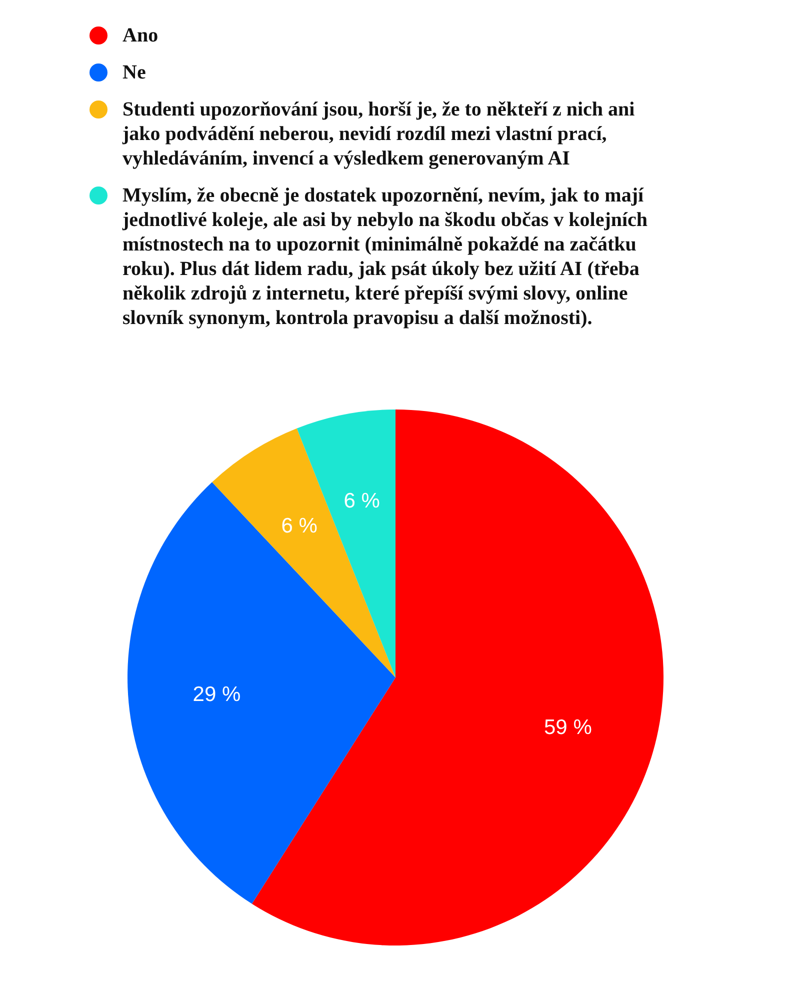  I want to click on legend-label: Myslím, že obecně je dostatek upozornění, nevím, jak to mají jednotlivé koleje, ale asi by nebylo na škodu občas v kolejních místnostech na to upozornit (minimálně pokaždé na začátku roku). Plus dát lidem radu, jak psát úkoly bez užití AI (třeba několik zdrojů z internetu, které přepíší svými slovy, online slovník synonym, kontrola pravopisu a další možnosti)., so click(385, 256).